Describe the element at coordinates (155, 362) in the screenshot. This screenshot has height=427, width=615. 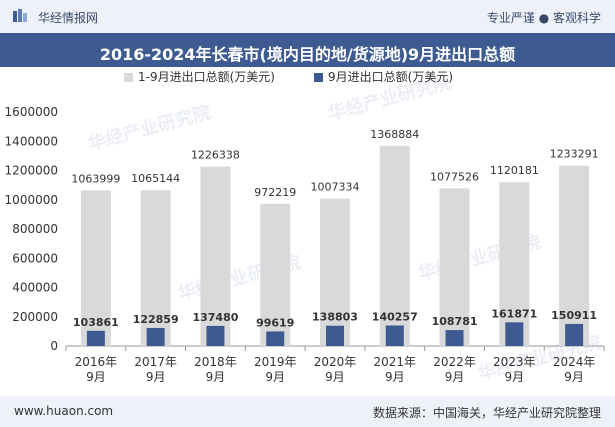
I see `x-tick-label: 2017年` at that location.